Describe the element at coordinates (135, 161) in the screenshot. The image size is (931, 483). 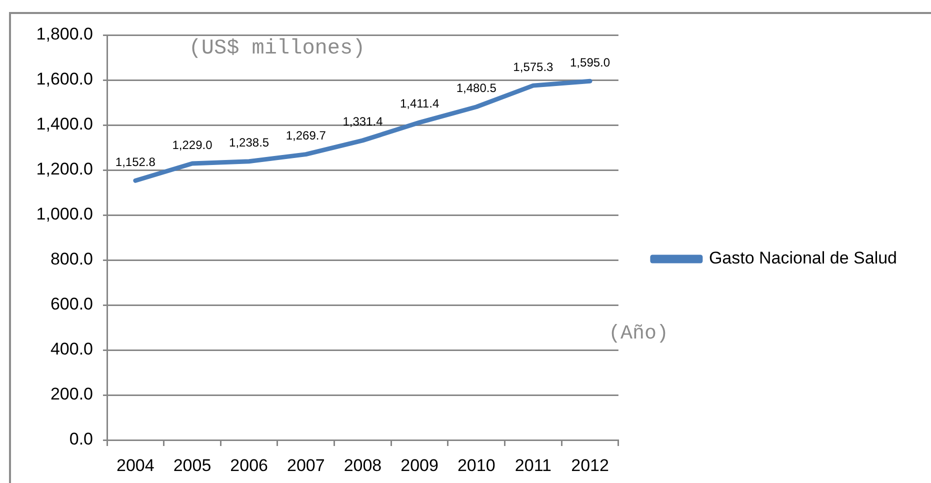
I see `data-label: 1,152.8` at that location.